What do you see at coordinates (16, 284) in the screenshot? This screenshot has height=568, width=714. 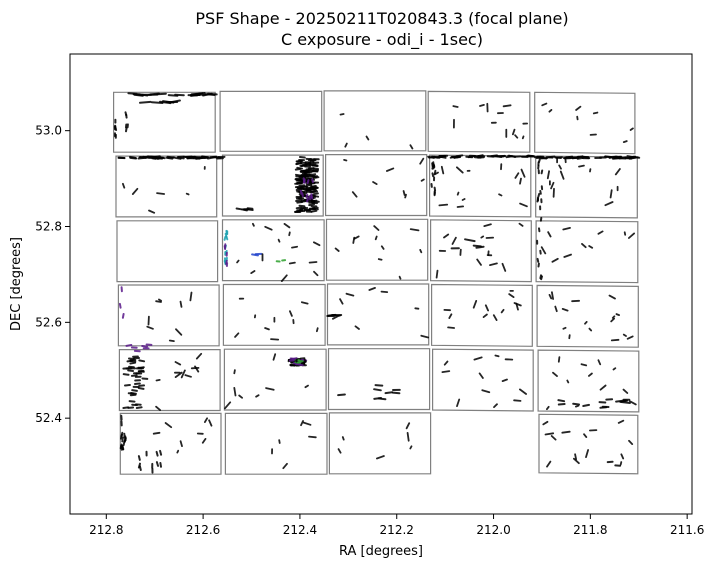 I see `y-axis-label: DEC [degrees]` at bounding box center [16, 284].